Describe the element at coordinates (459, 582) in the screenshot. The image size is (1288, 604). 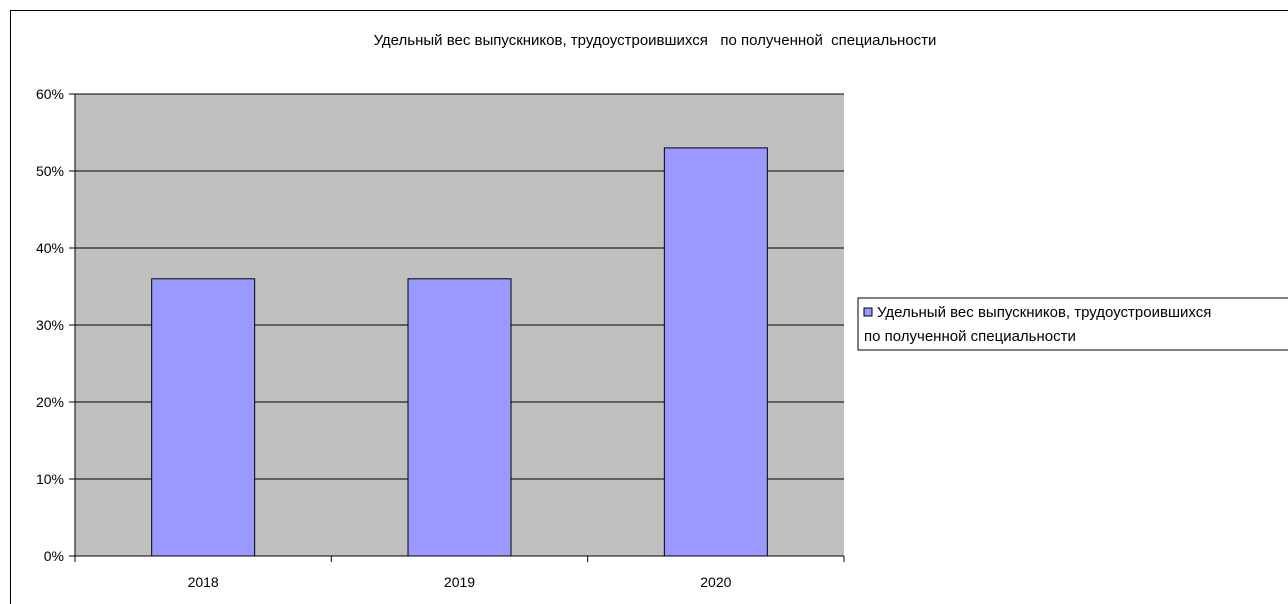
I see `x-tick-label: 2019` at that location.